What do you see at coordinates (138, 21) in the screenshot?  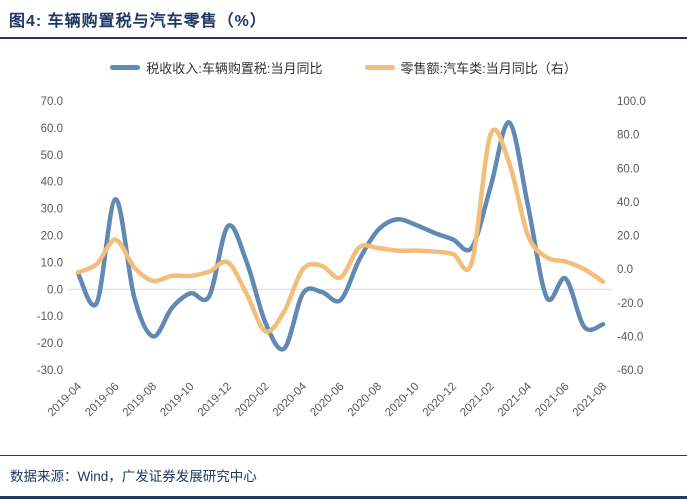 I see `chart-title: 图4: 车辆购置税与汽车零售（%）` at bounding box center [138, 21].